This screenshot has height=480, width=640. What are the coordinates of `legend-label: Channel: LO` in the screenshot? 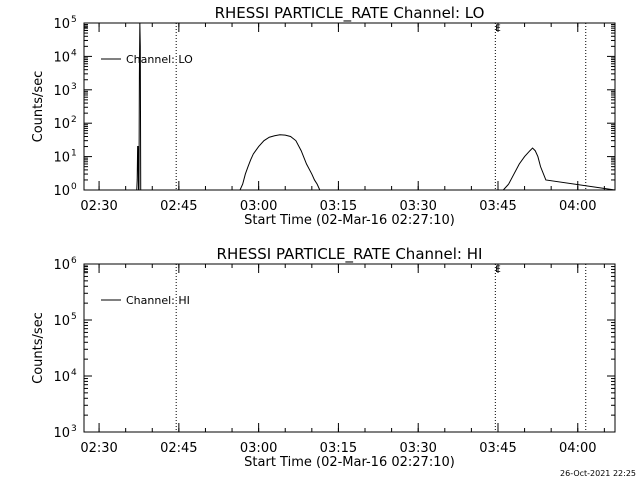 It's located at (159, 59).